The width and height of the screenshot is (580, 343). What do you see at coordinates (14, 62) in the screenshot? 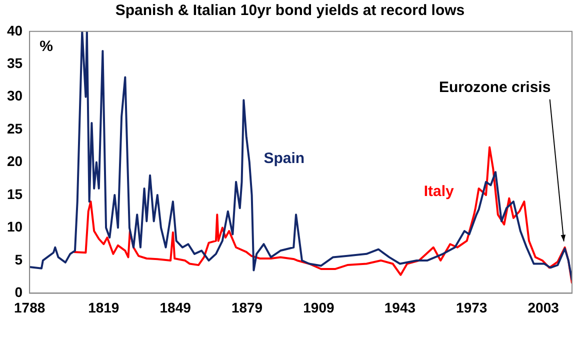
I see `y-tick-label: 35` at bounding box center [14, 62].